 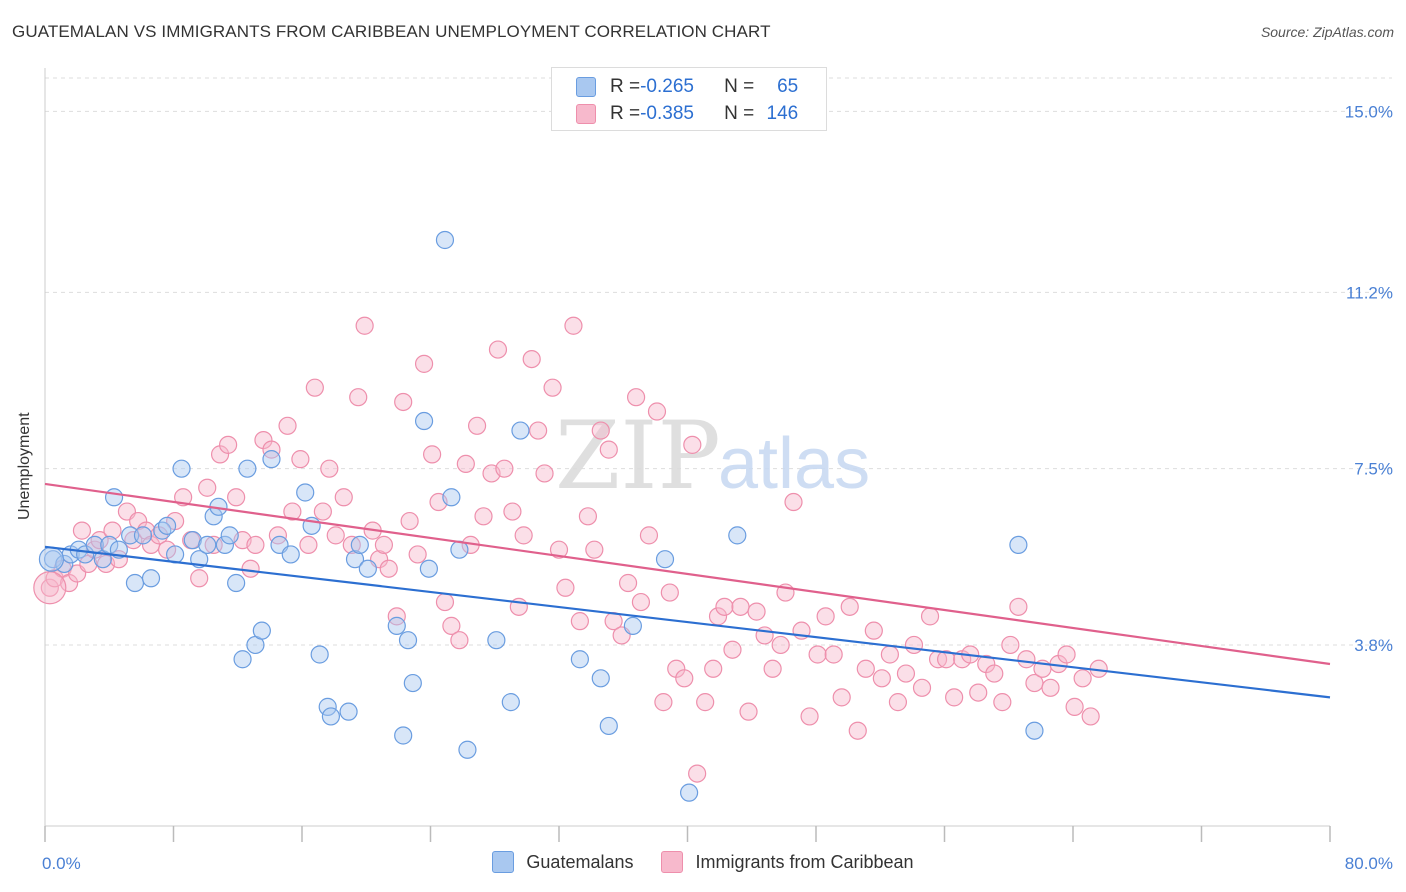 I want to click on legend-item-caribbean: Immigrants from Caribbean, so click(x=787, y=862).